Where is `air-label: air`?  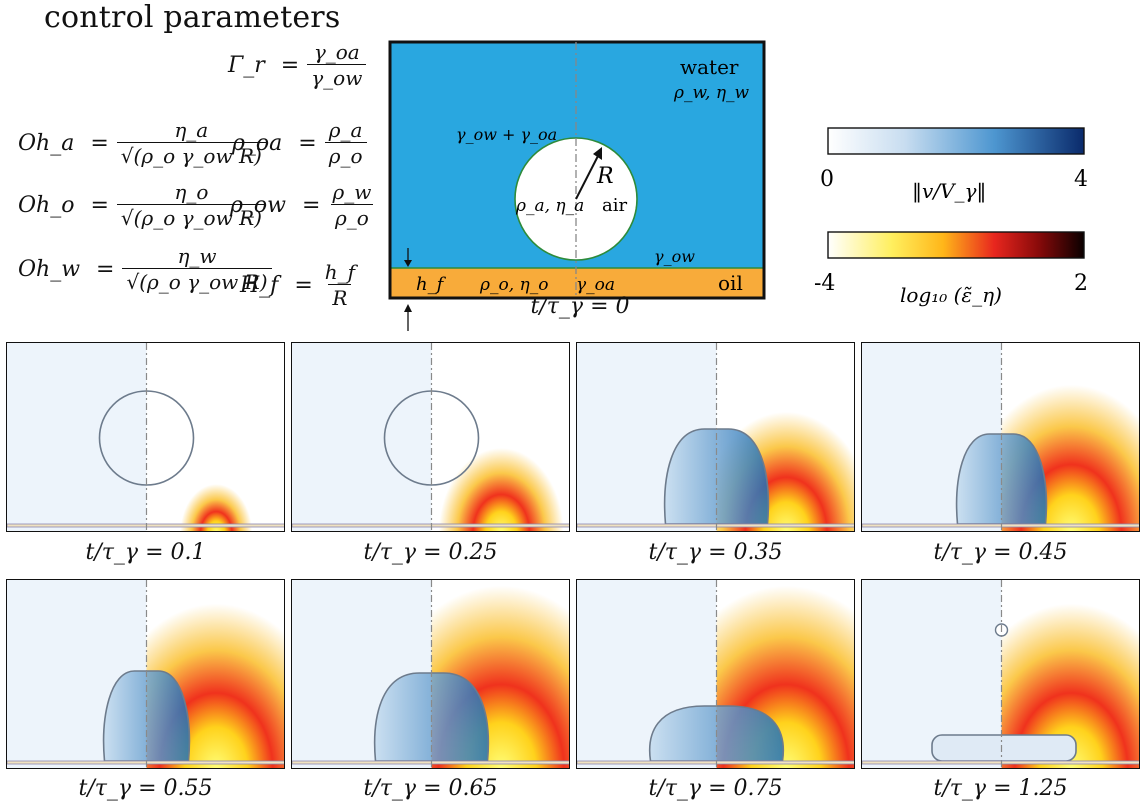 air-label: air is located at coordinates (614, 205).